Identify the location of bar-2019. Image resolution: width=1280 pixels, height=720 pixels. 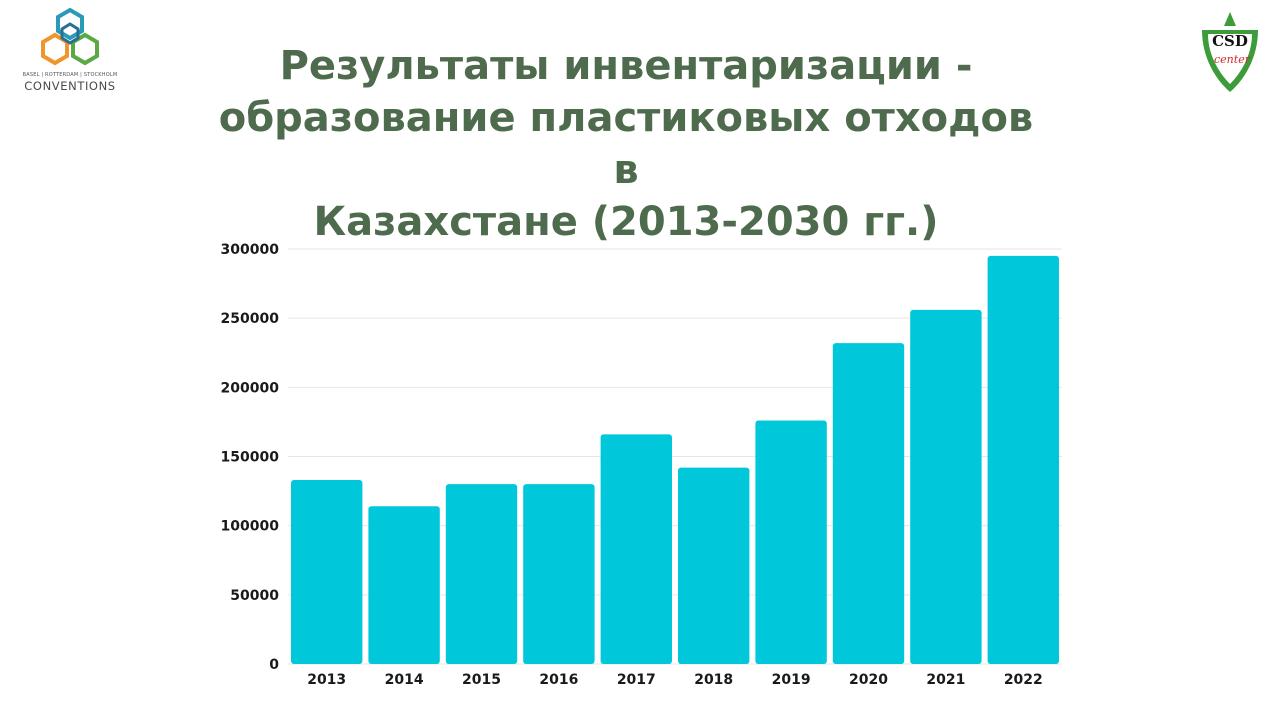
(791, 542).